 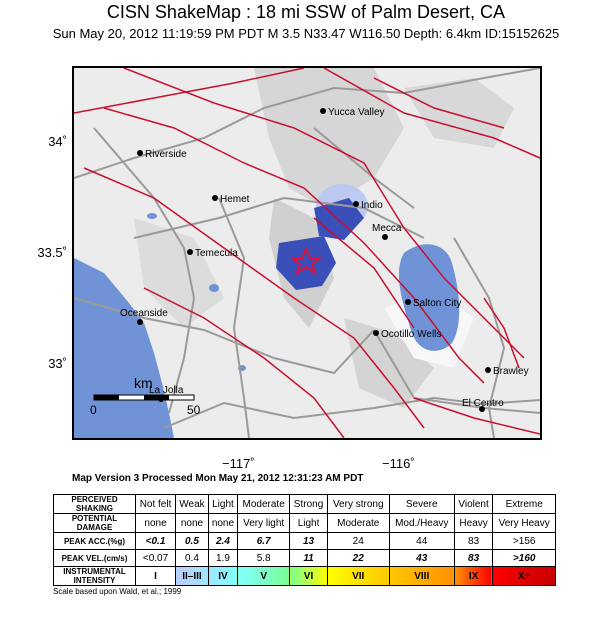 What do you see at coordinates (408, 302) in the screenshot?
I see `city-dot-salton-city` at bounding box center [408, 302].